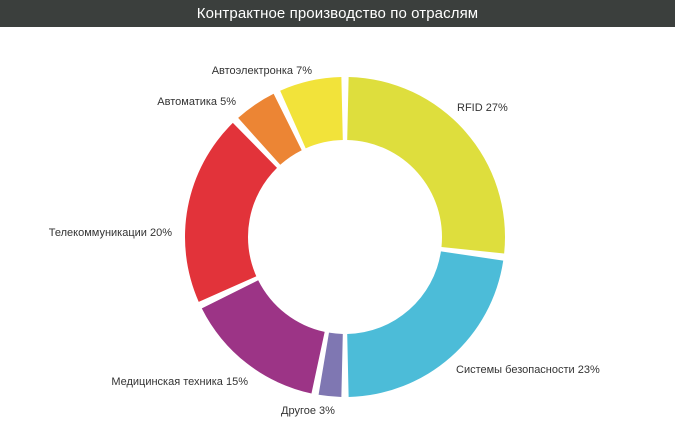 The width and height of the screenshot is (675, 422). I want to click on chart-title: Контрактное производство по отраслям, so click(337, 13).